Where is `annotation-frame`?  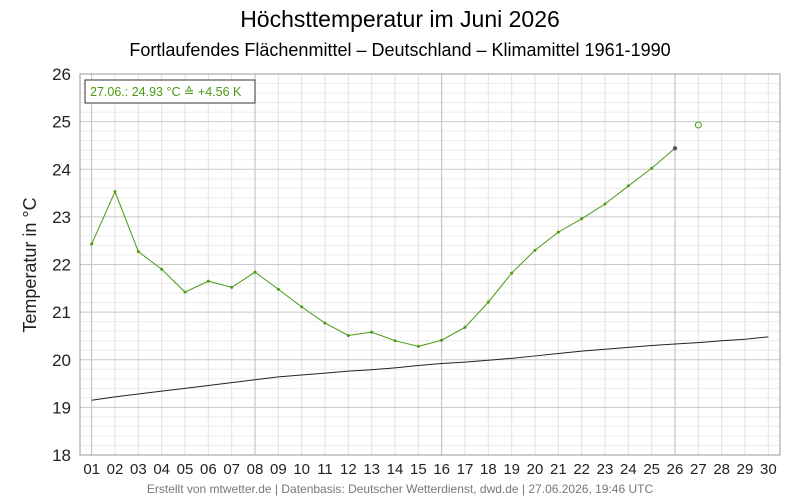
annotation-frame is located at coordinates (170, 91).